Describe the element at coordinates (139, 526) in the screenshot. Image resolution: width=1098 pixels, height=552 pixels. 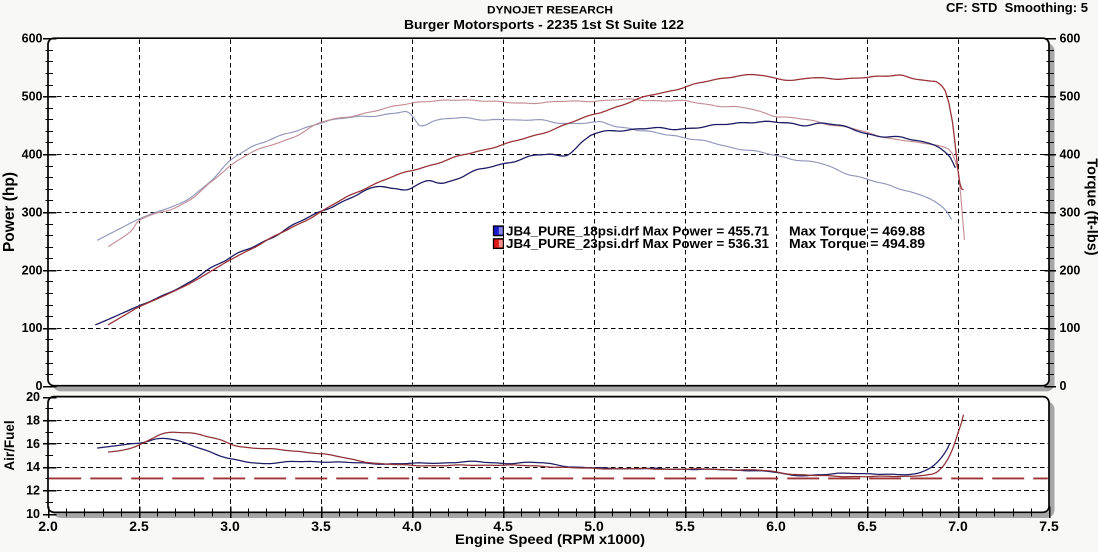
I see `svg-text: 2.5` at that location.